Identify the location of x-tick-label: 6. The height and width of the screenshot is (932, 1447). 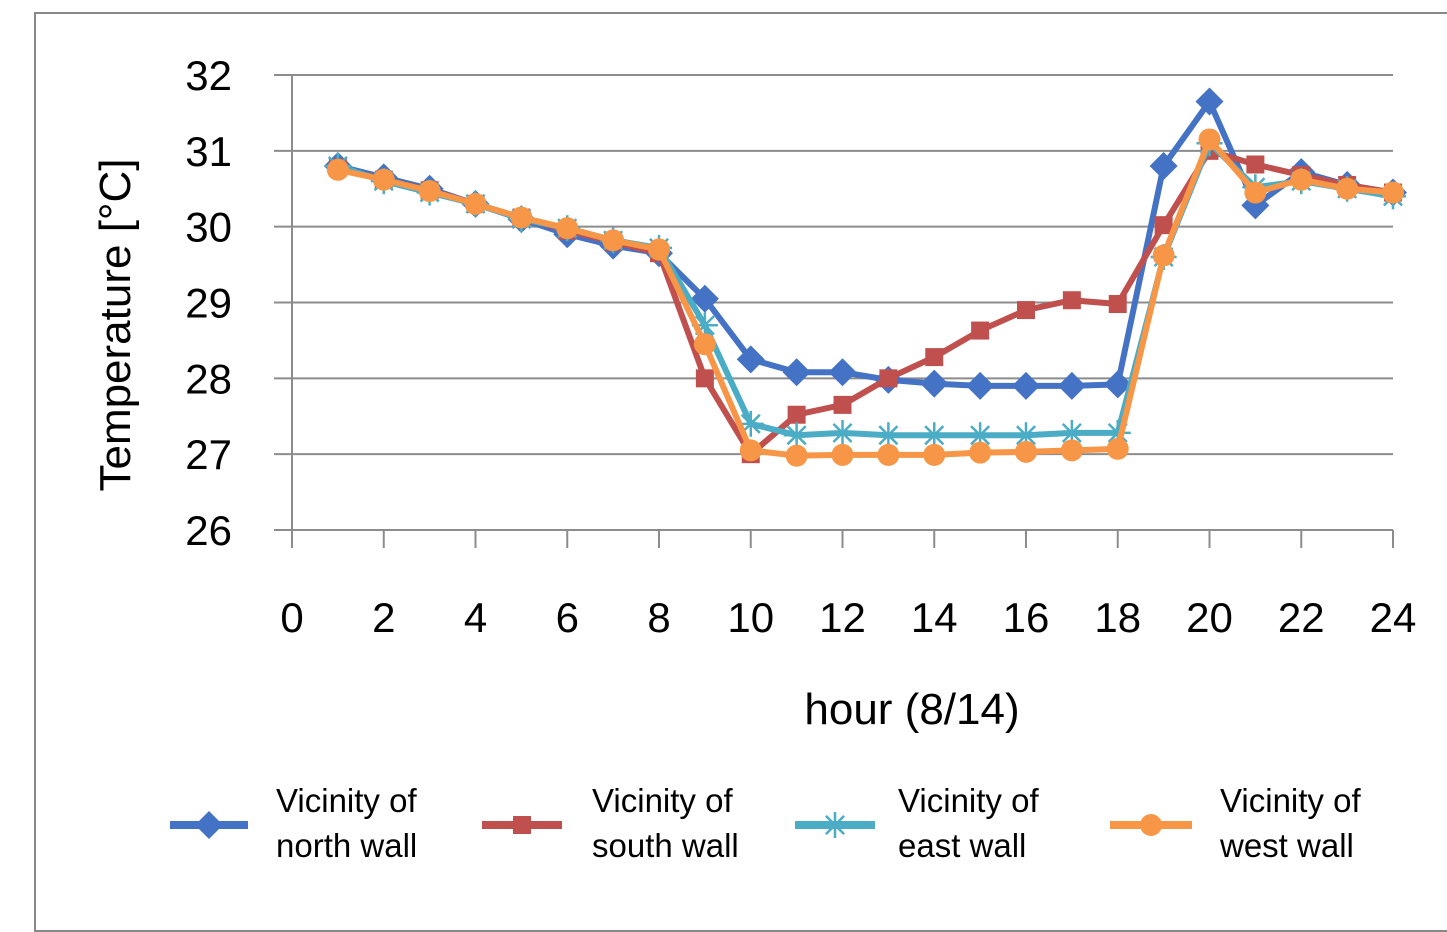
(567, 617).